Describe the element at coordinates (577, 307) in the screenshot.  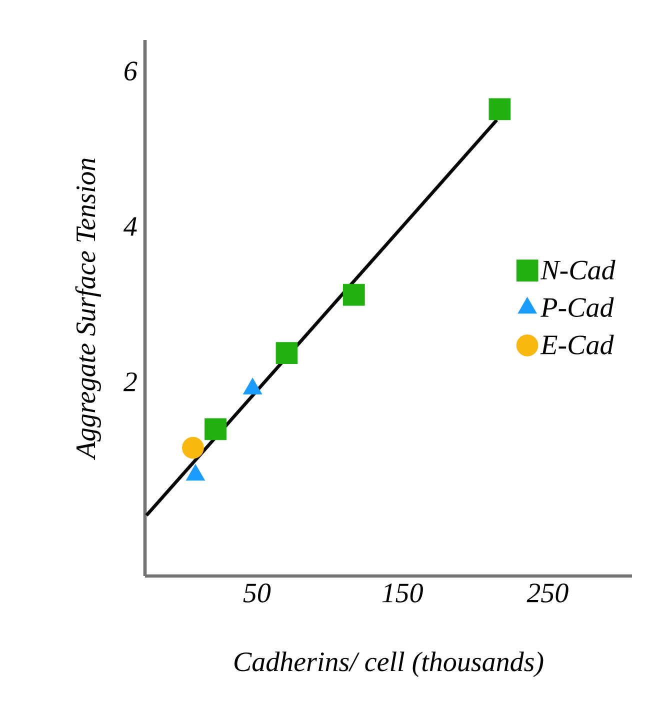
I see `legend-label: P-Cad` at that location.